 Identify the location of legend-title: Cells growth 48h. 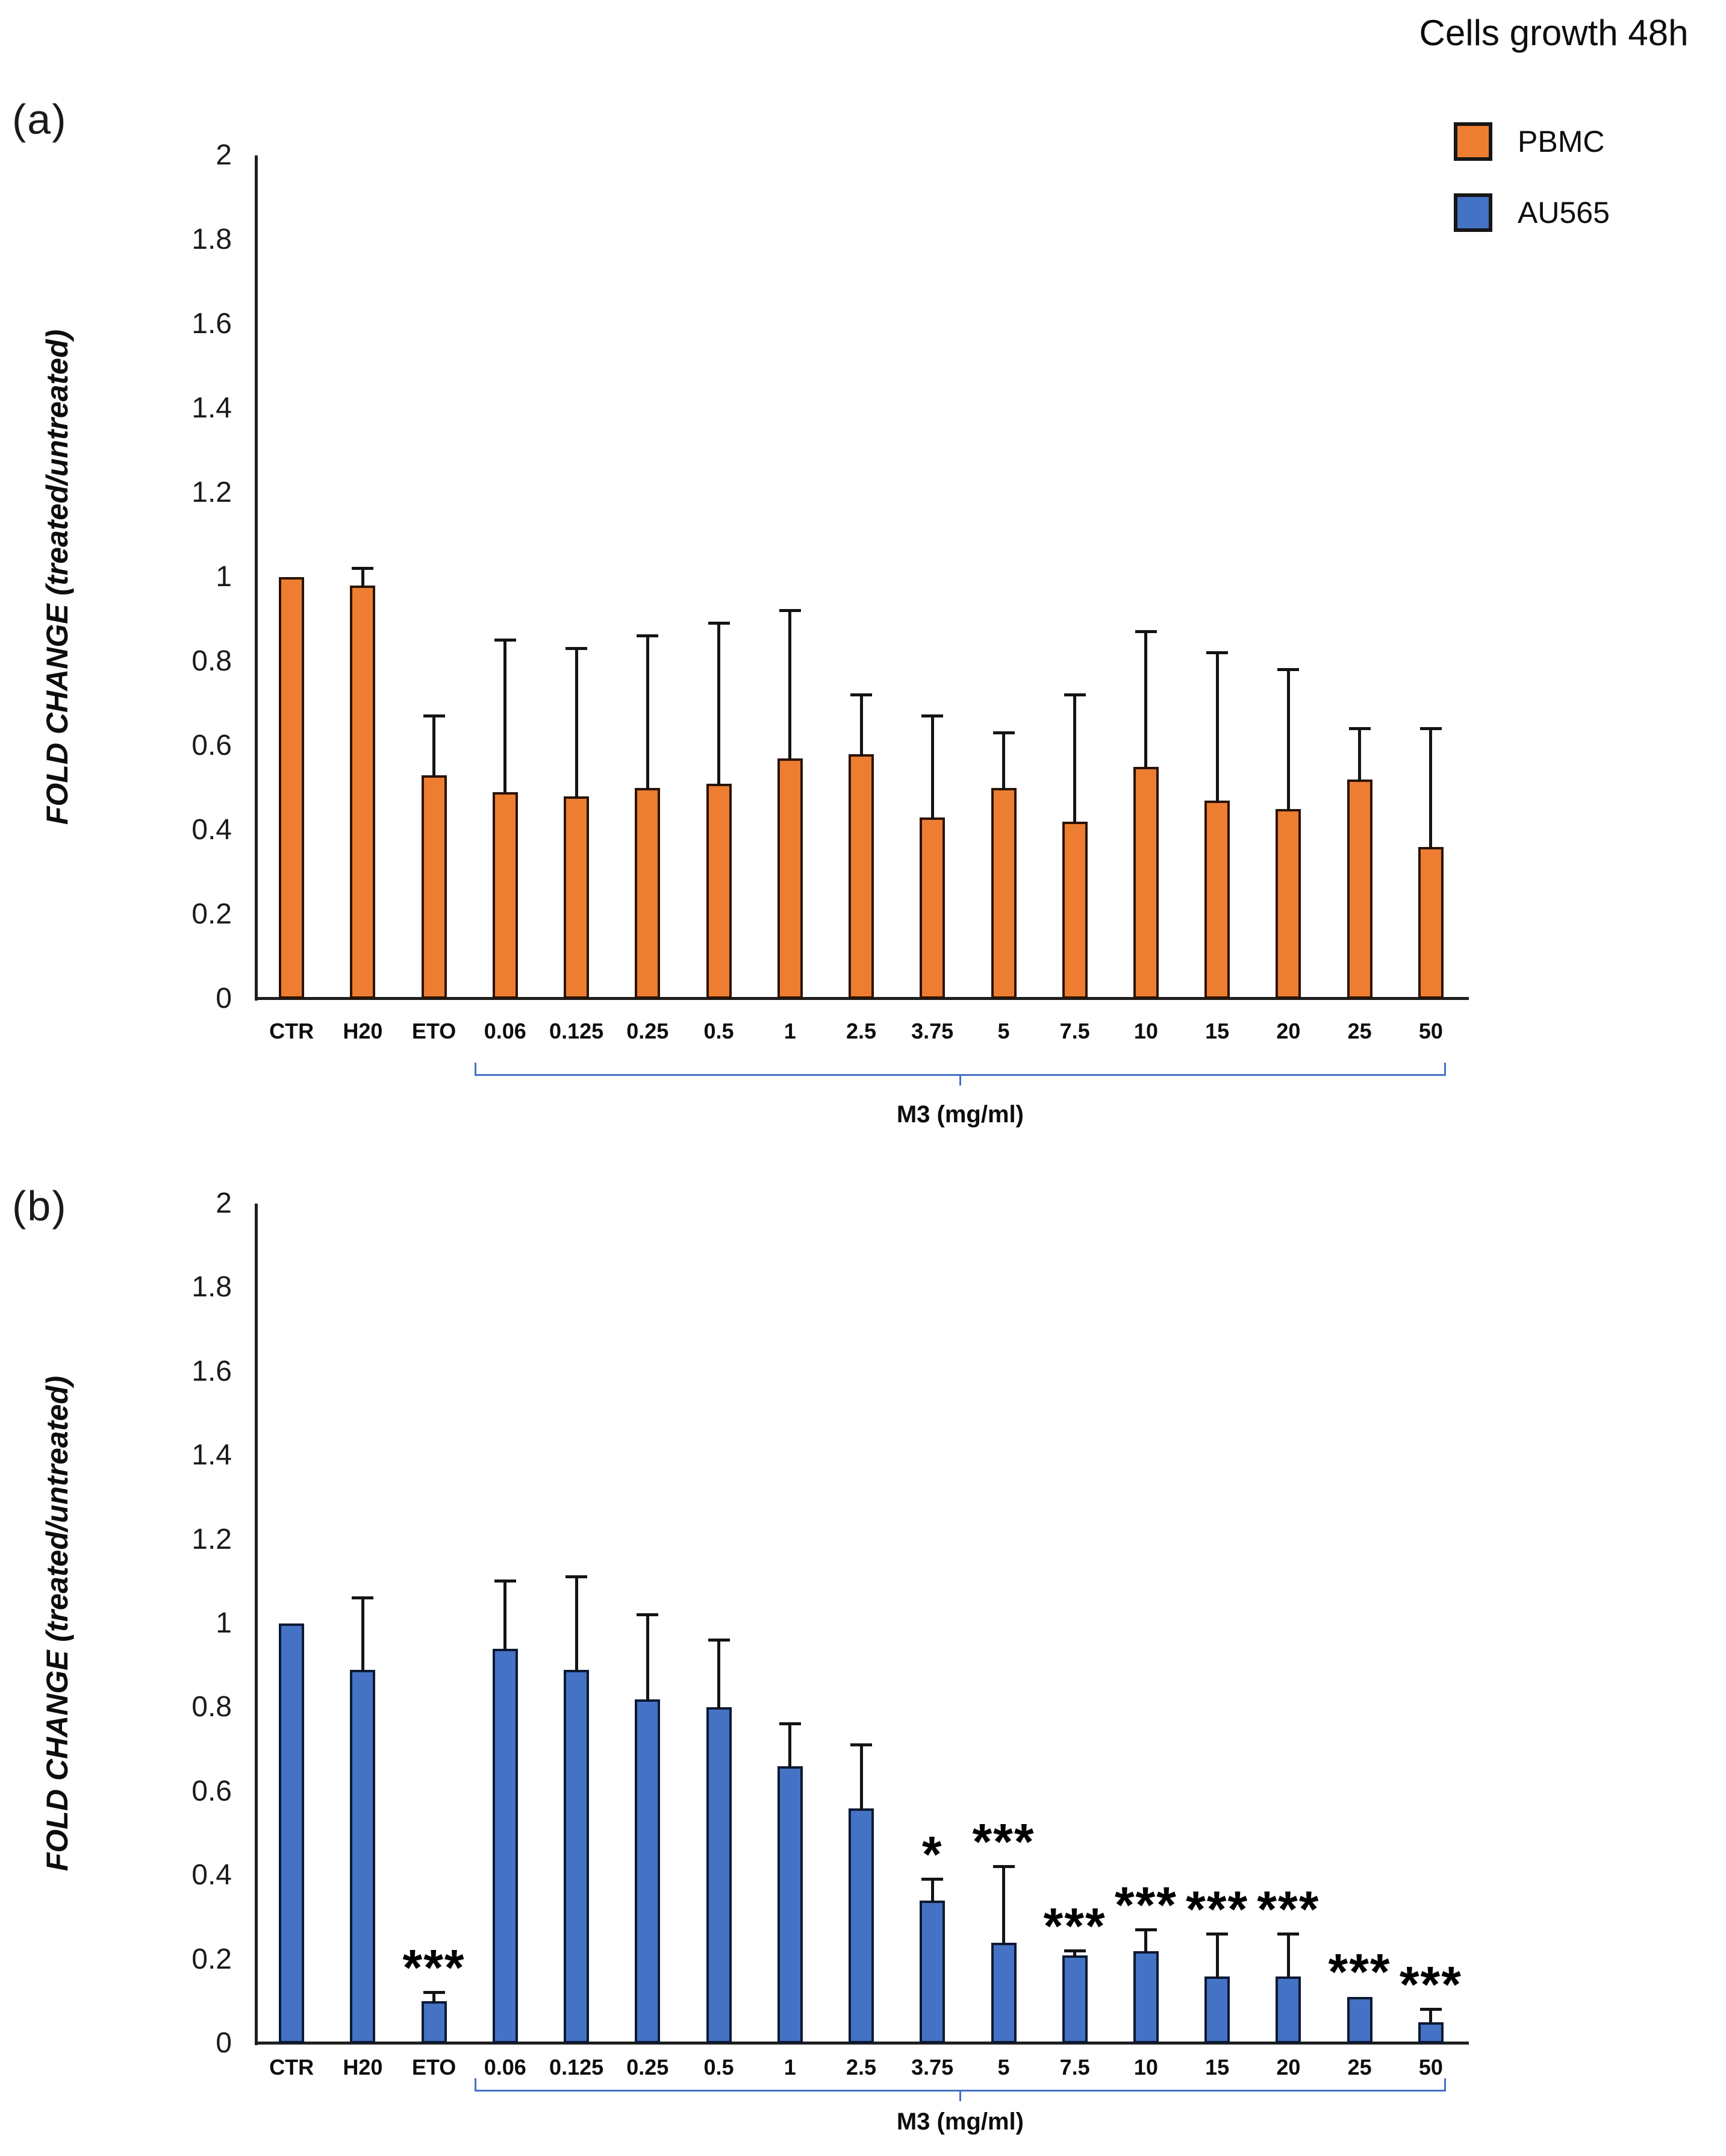
(1554, 33).